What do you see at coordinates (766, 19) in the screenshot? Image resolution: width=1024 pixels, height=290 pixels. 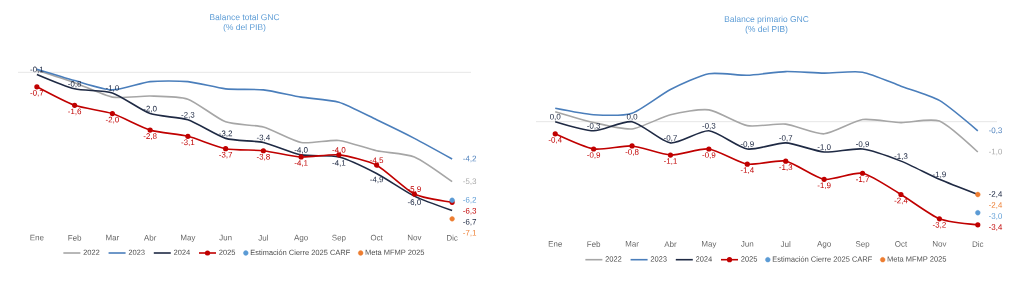 I see `chart-title: Balance primario GNC` at bounding box center [766, 19].